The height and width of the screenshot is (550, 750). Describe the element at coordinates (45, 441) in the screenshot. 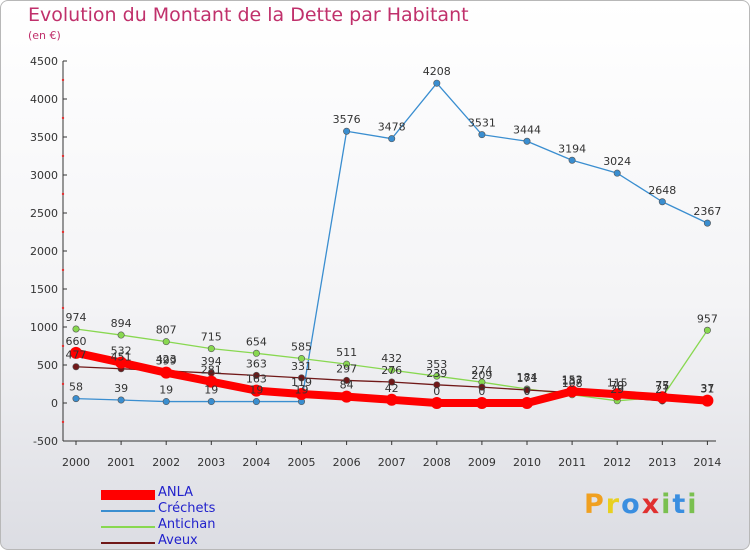

I see `y-tick-label: -500` at that location.